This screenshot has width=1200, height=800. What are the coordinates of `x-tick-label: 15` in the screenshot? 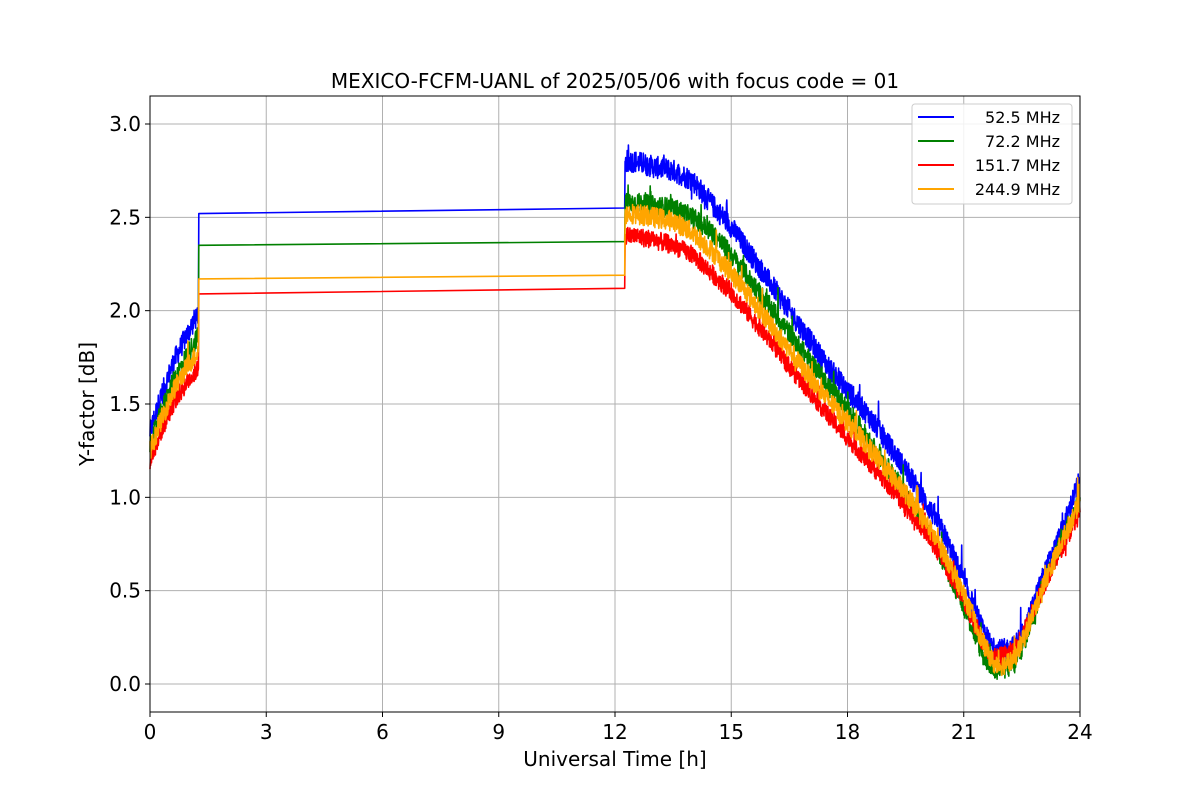 It's located at (731, 732).